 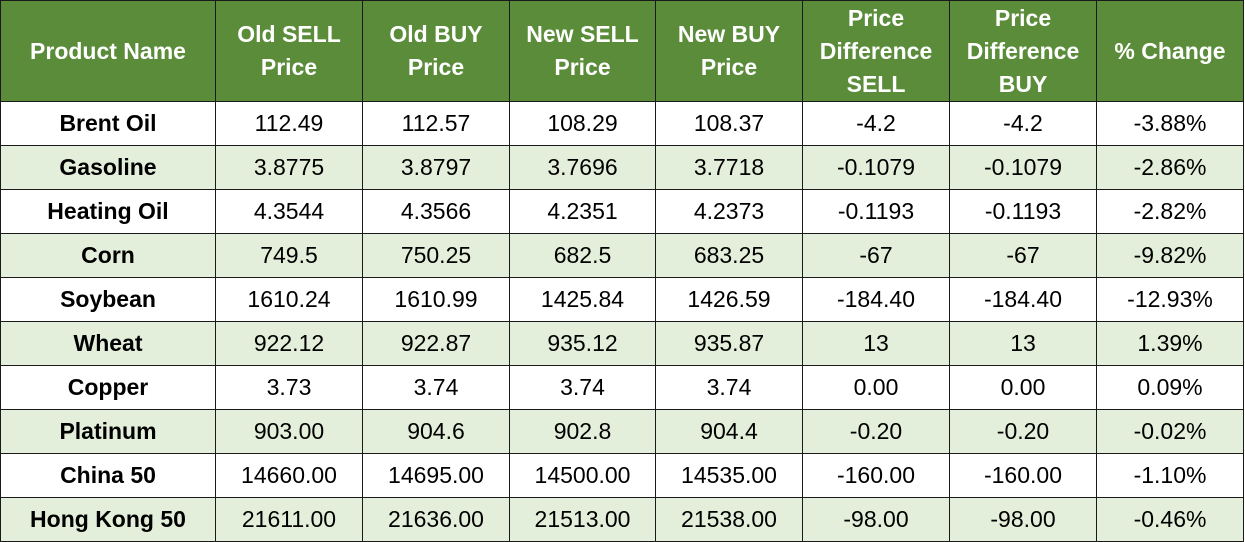 I want to click on new-sell-cell: 3.74, so click(x=582, y=387).